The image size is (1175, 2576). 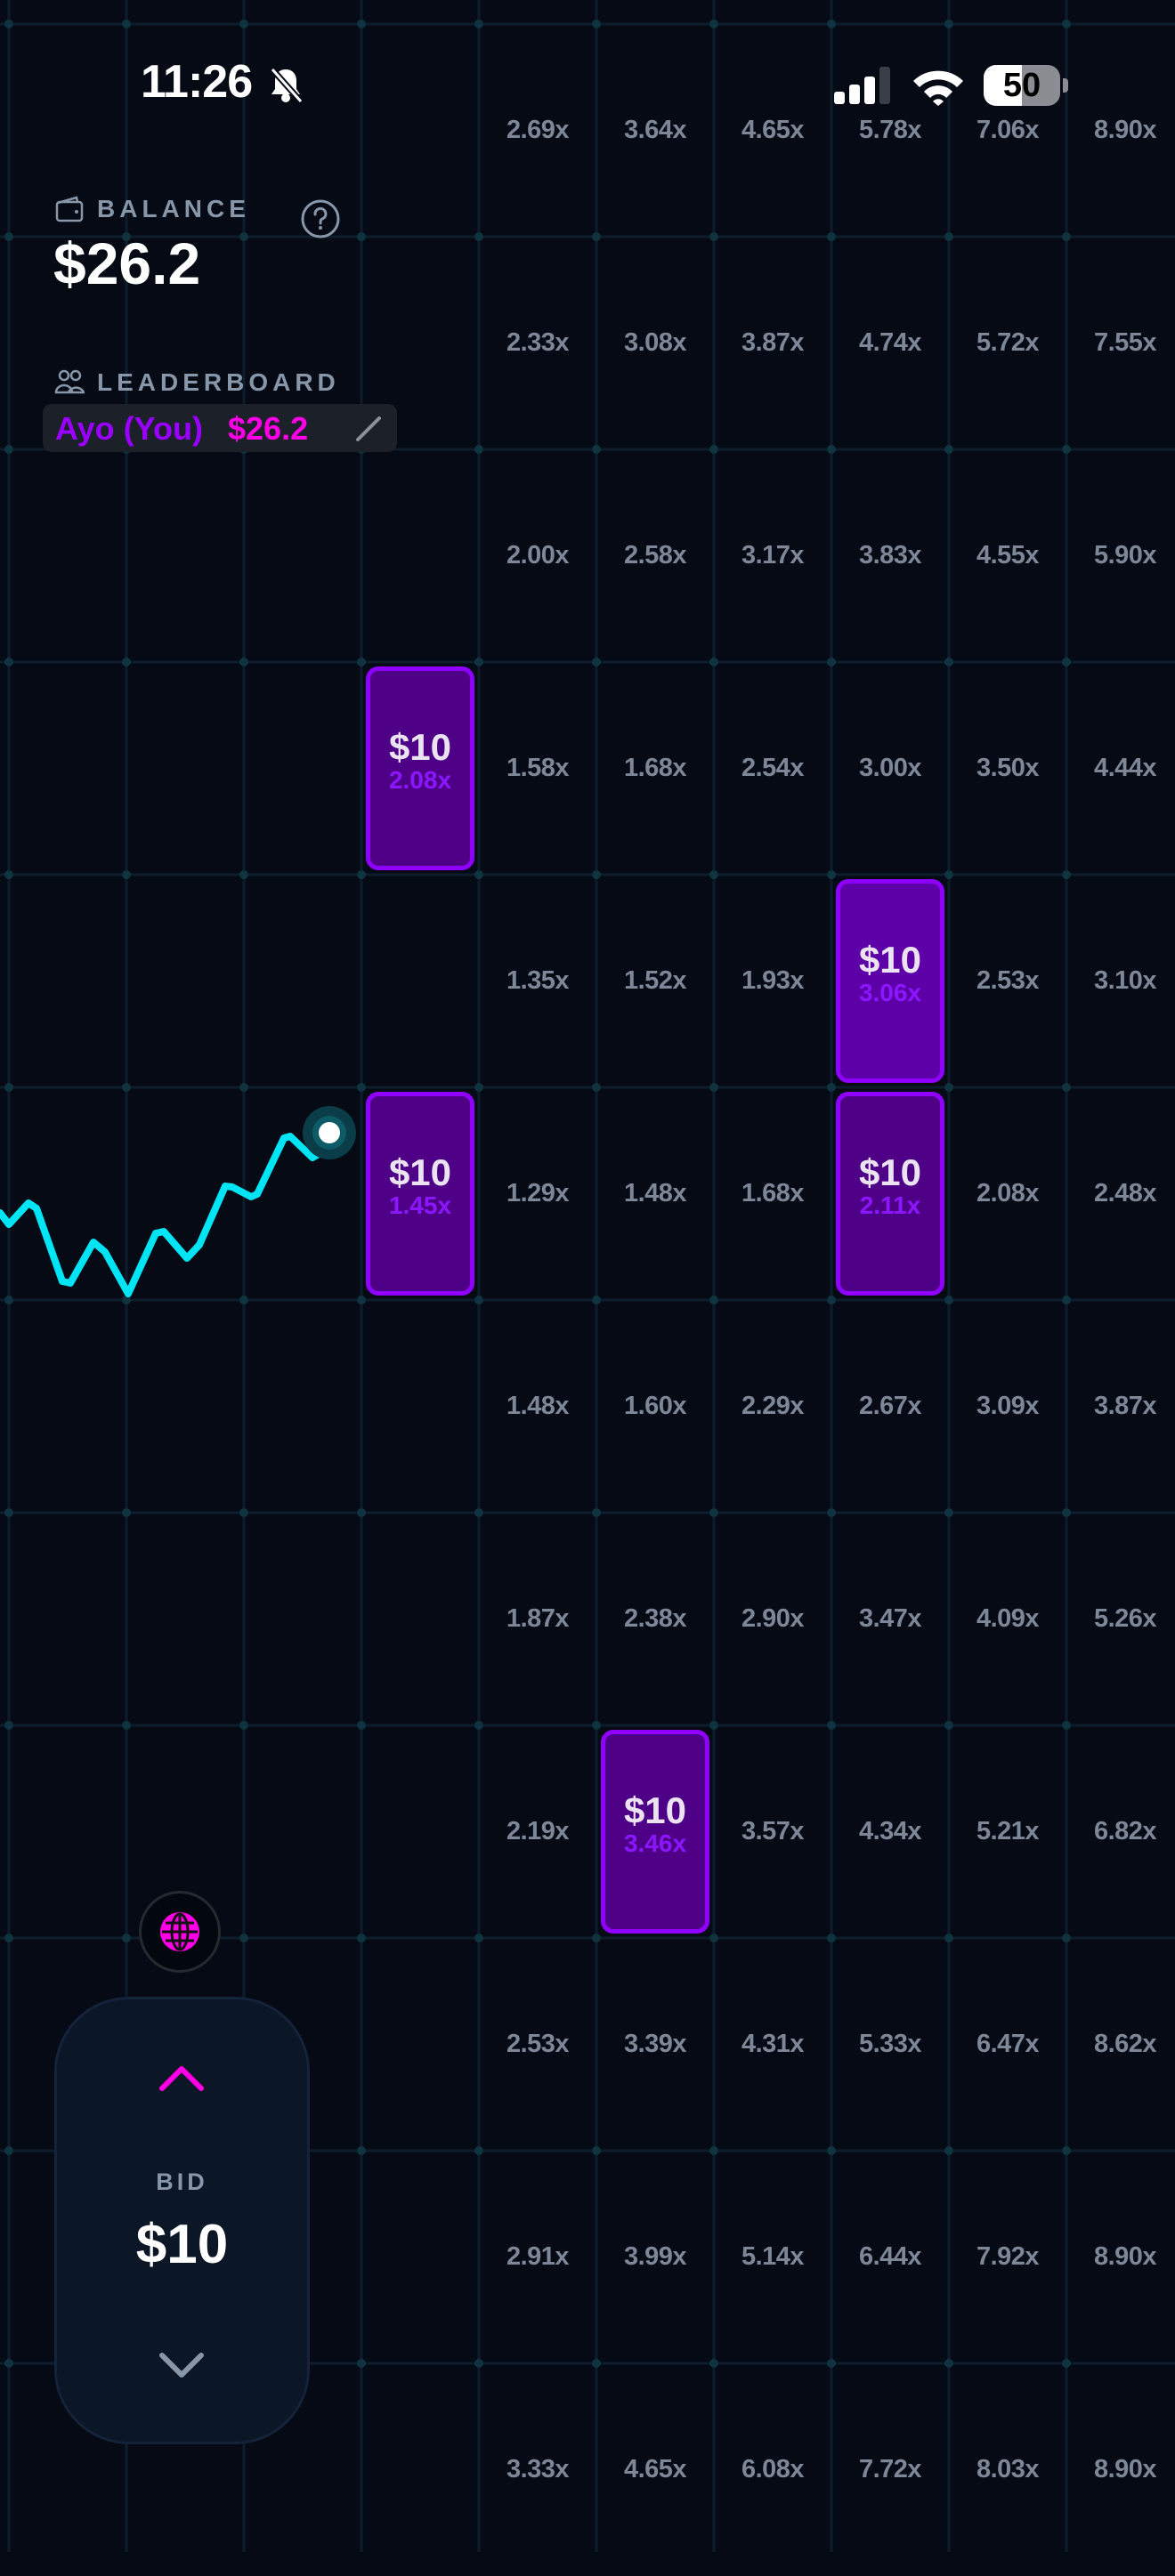 What do you see at coordinates (890, 555) in the screenshot?
I see `grid-cell: 3.83x` at bounding box center [890, 555].